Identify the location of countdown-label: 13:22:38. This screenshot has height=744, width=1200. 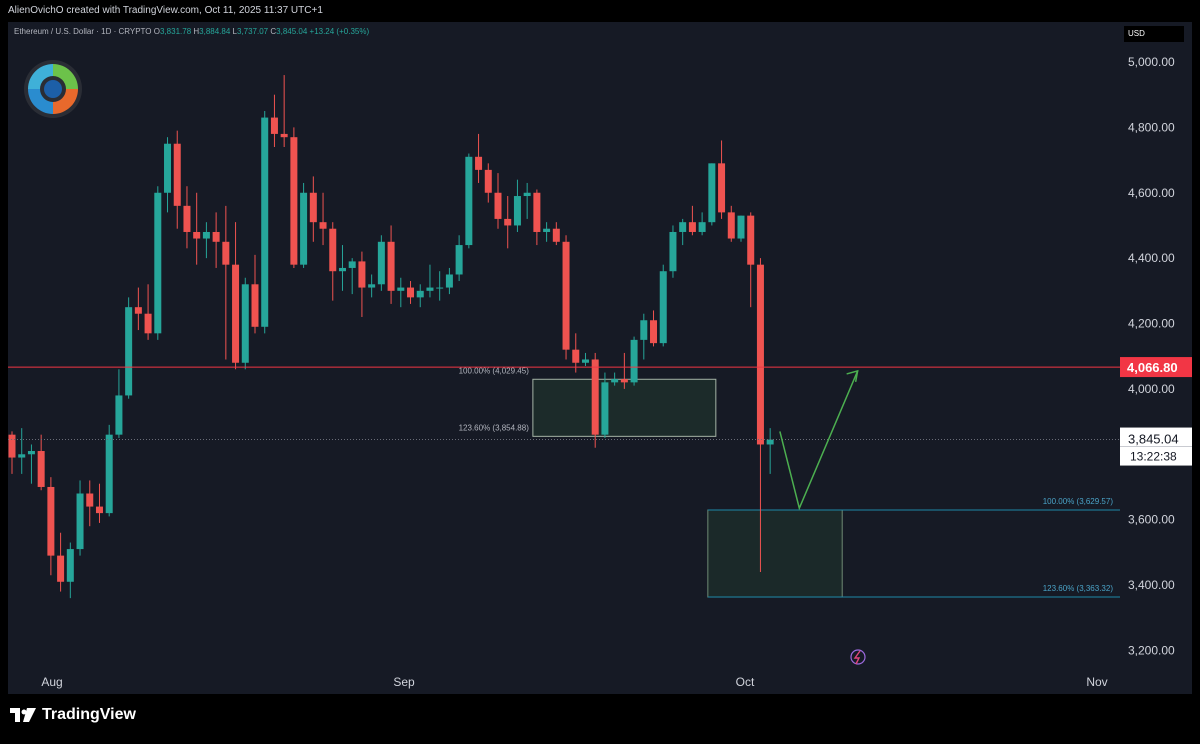
(1153, 457).